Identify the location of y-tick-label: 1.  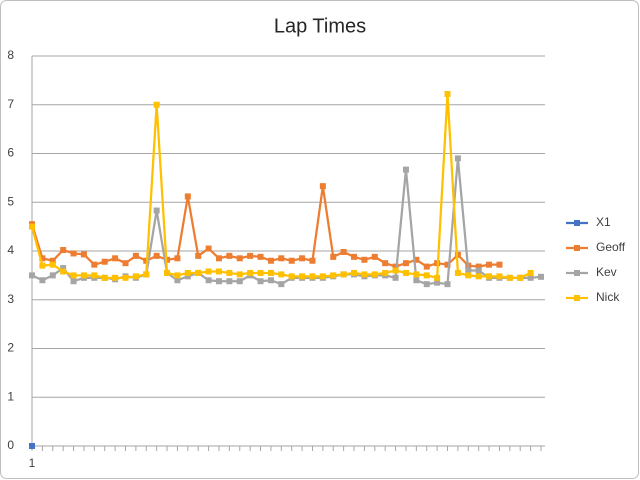
(10, 396).